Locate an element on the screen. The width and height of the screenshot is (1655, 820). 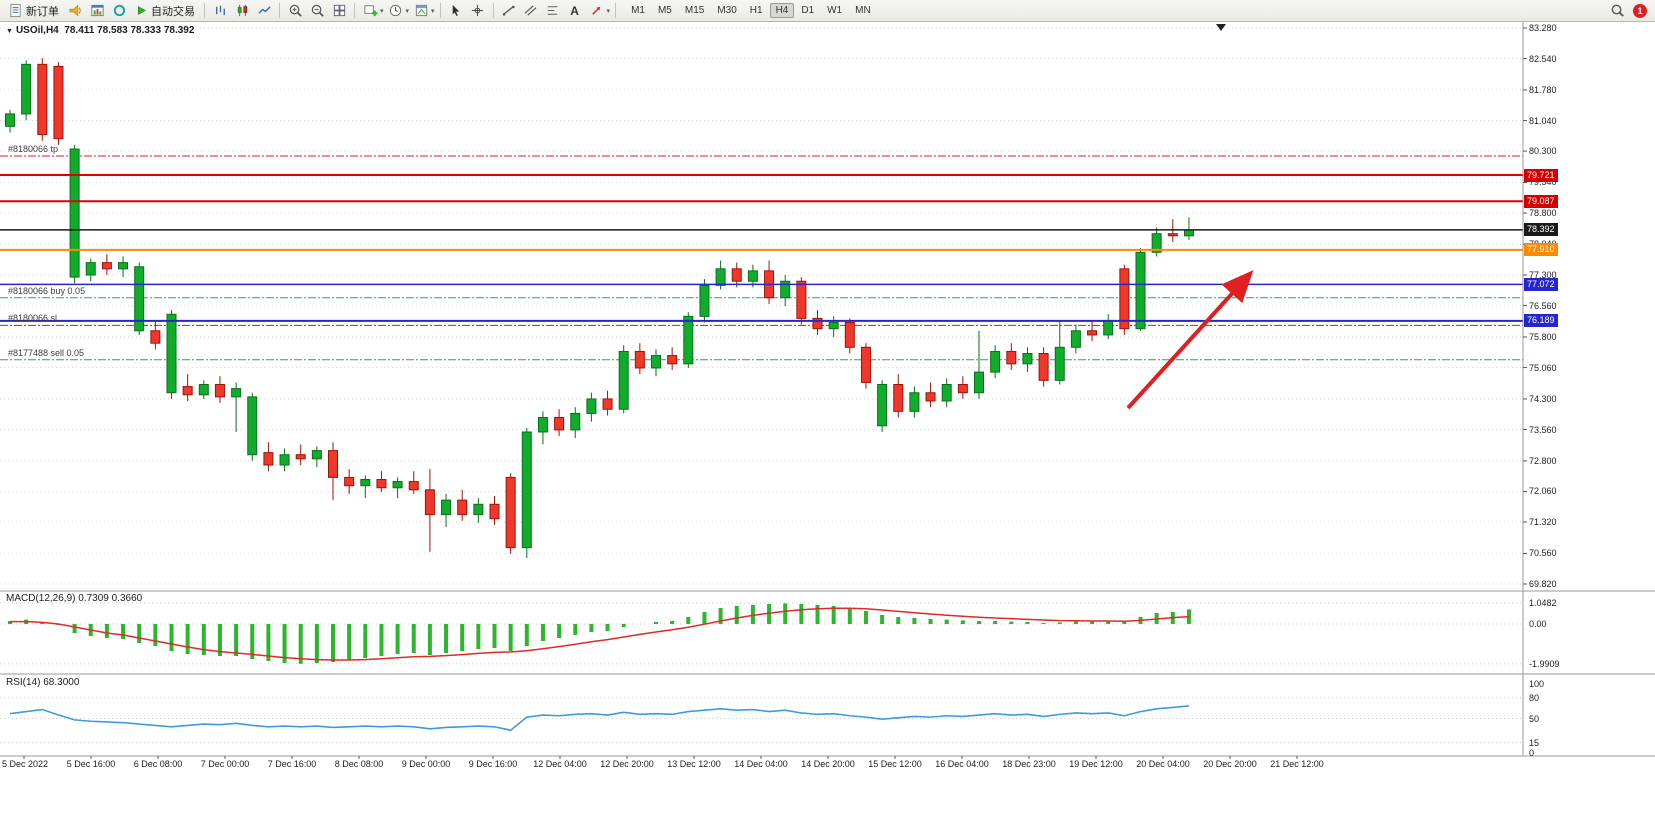
price-axis is located at coordinates (1589, 389).